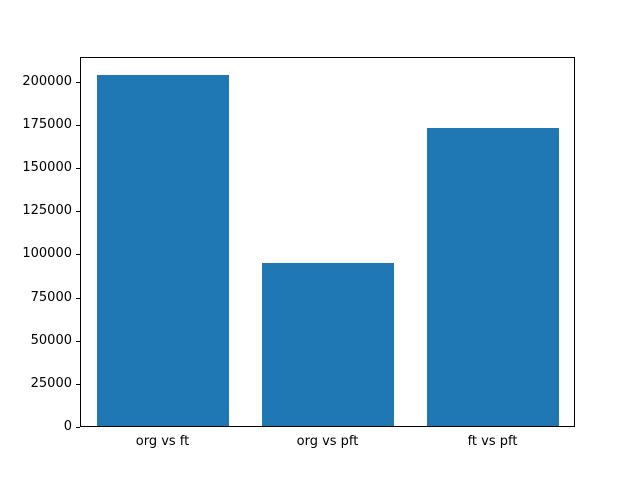 This screenshot has width=640, height=480. Describe the element at coordinates (47, 210) in the screenshot. I see `y-tick-label: 125000` at that location.